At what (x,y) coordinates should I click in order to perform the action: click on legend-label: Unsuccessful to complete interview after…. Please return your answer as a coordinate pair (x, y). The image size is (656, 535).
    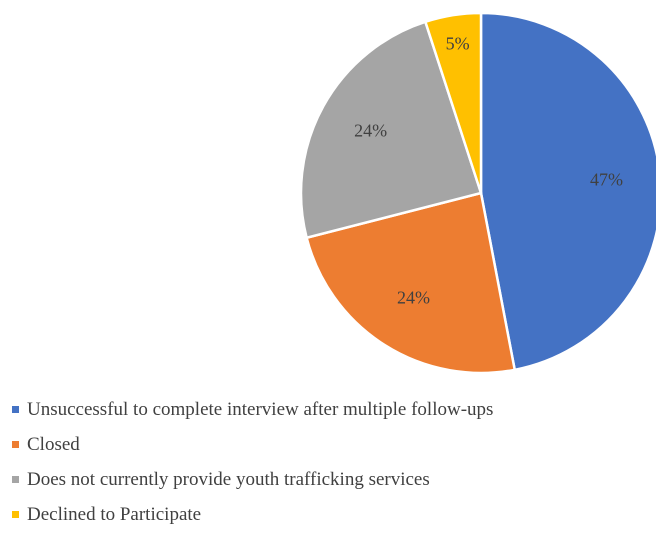
    Looking at the image, I should click on (260, 409).